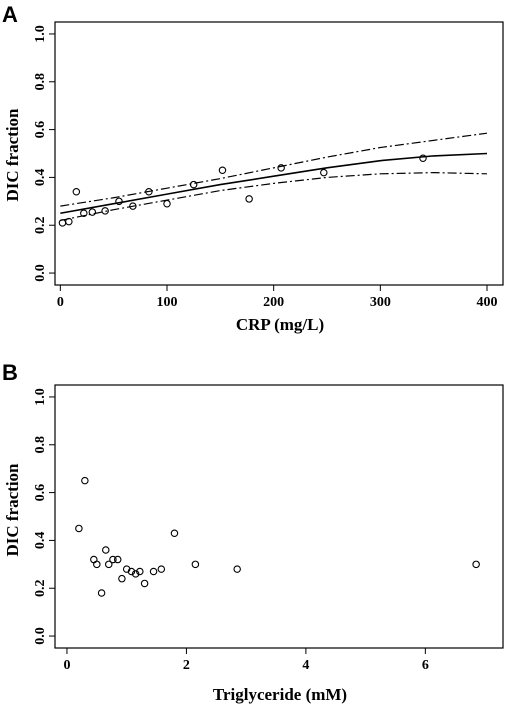 This screenshot has height=712, width=520. Describe the element at coordinates (305, 665) in the screenshot. I see `panel-b-x-tick-label: 4` at that location.